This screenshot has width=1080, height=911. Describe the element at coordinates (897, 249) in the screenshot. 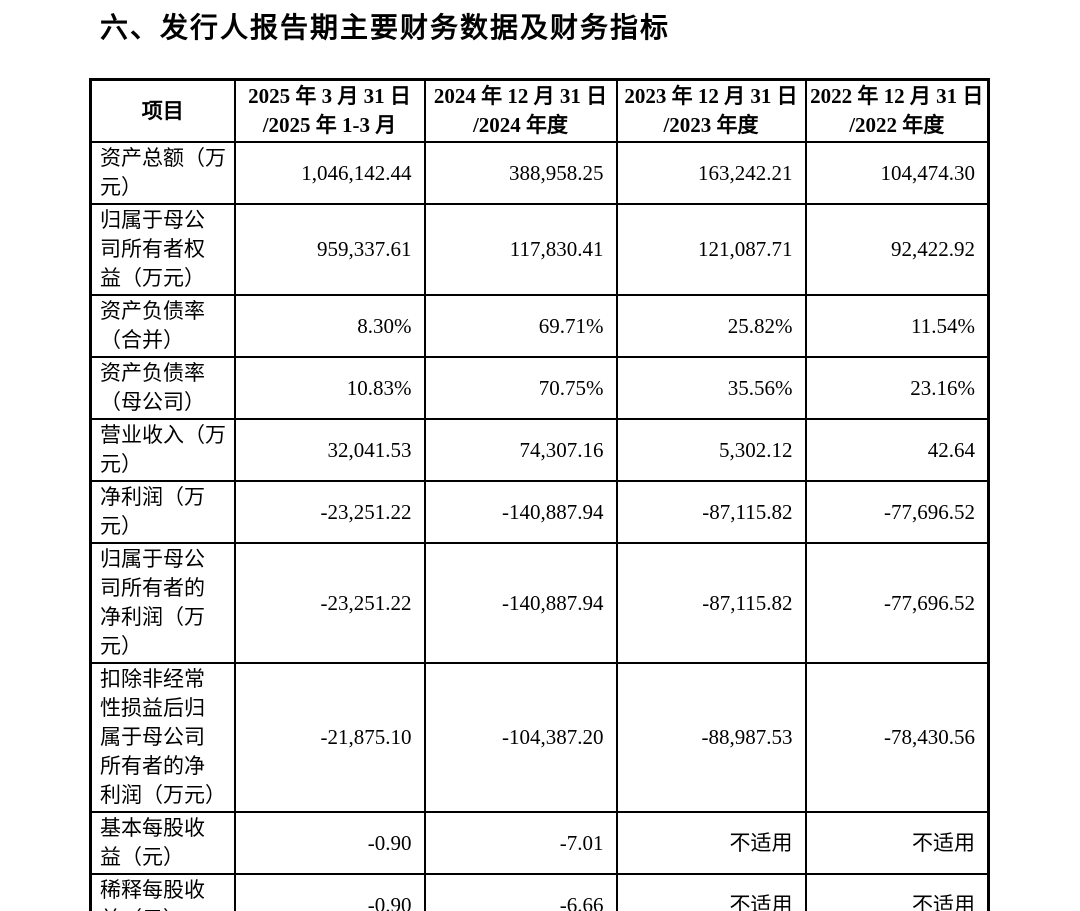

I see `cell-value: 92,422.92` at that location.